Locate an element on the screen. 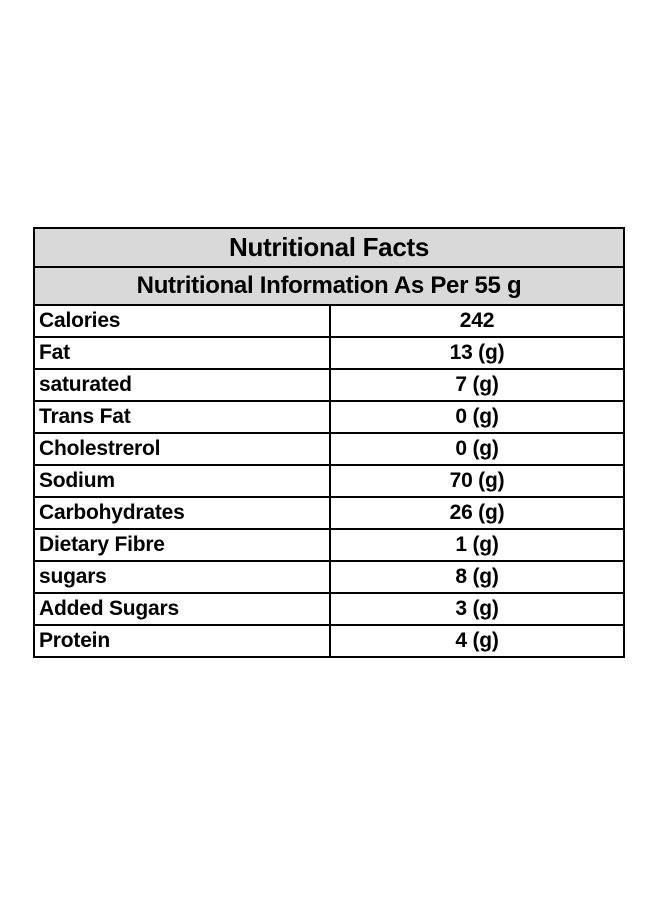  nutrient-label: Protein is located at coordinates (182, 641).